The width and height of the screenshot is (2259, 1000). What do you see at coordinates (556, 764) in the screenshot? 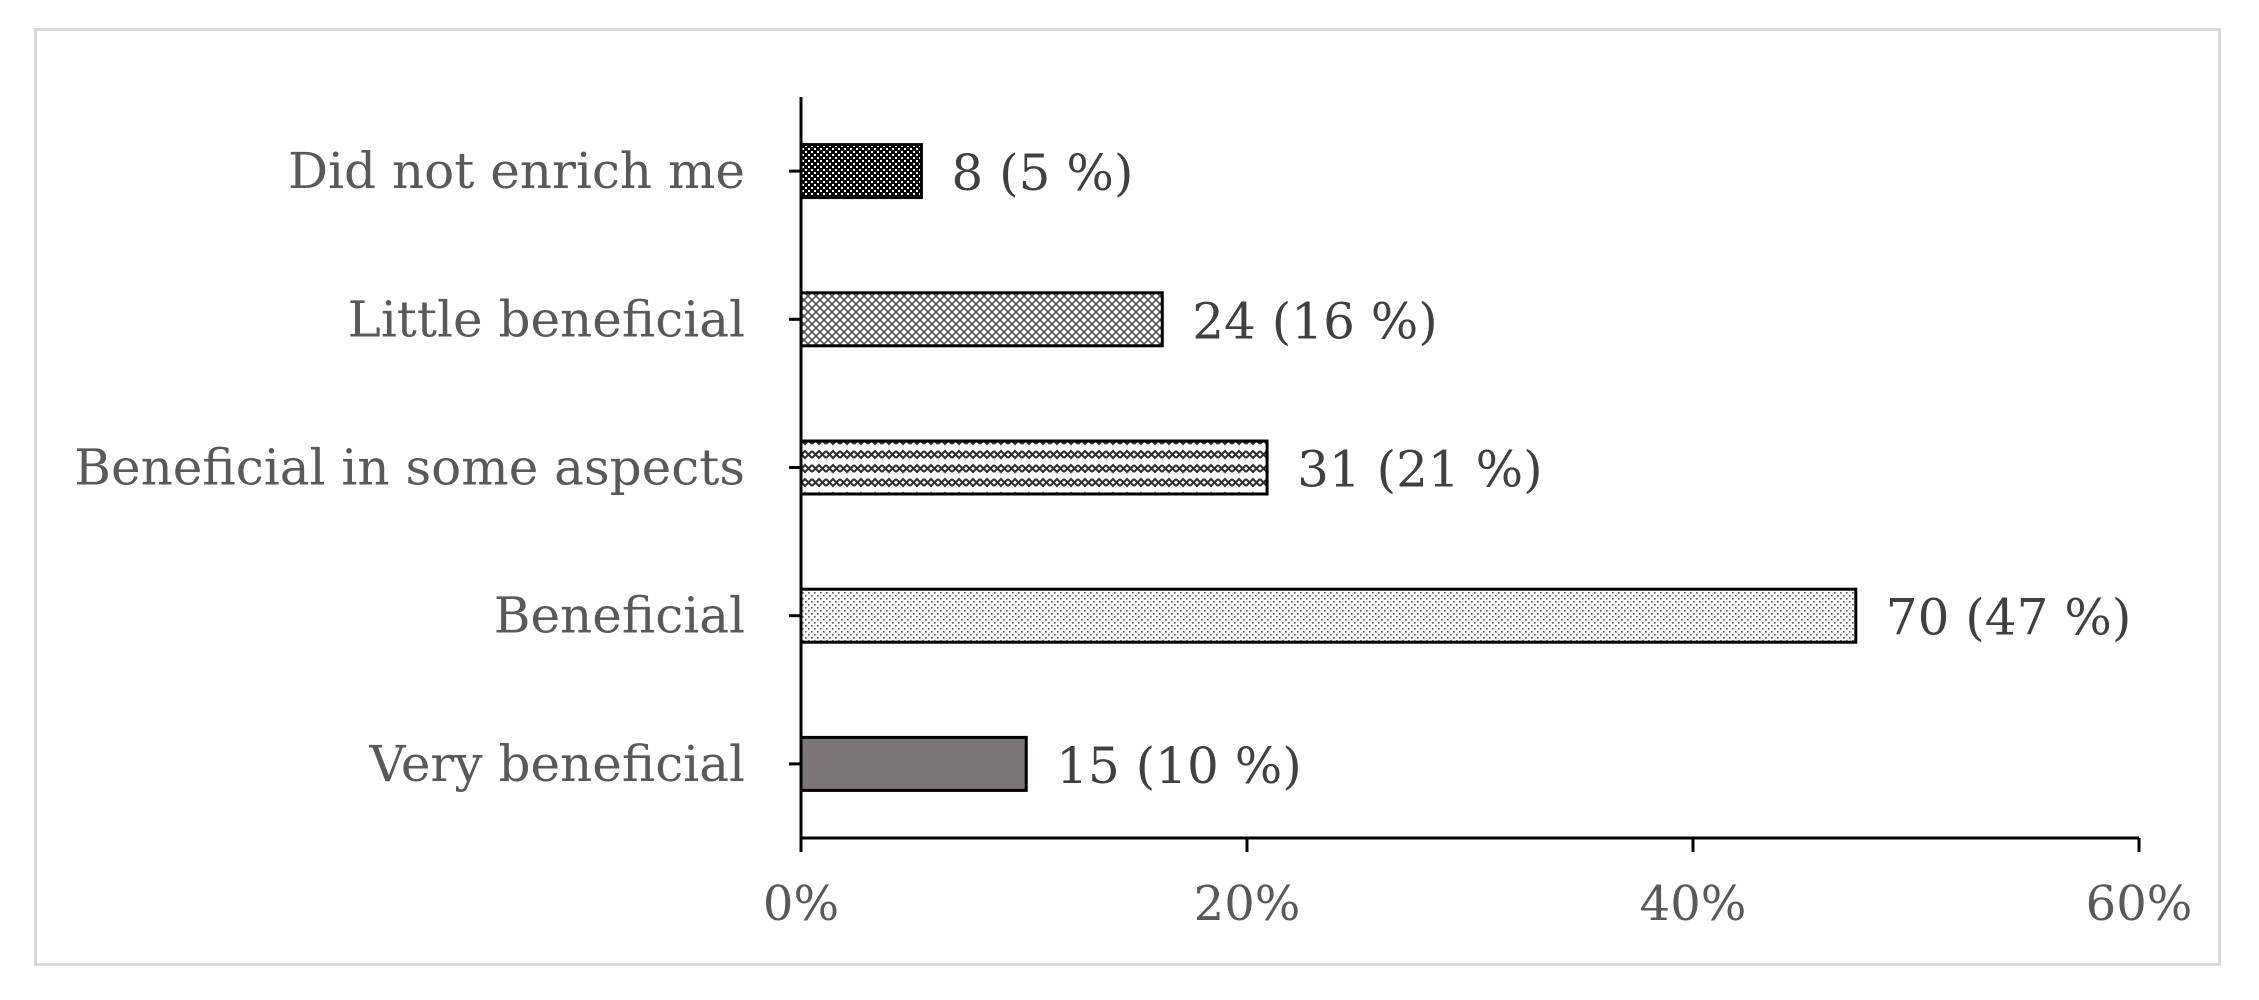
I see `category-label-4: Very beneficial` at bounding box center [556, 764].